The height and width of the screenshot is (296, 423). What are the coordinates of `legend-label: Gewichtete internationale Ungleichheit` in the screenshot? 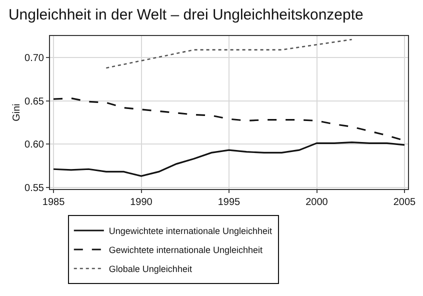 It's located at (185, 250).